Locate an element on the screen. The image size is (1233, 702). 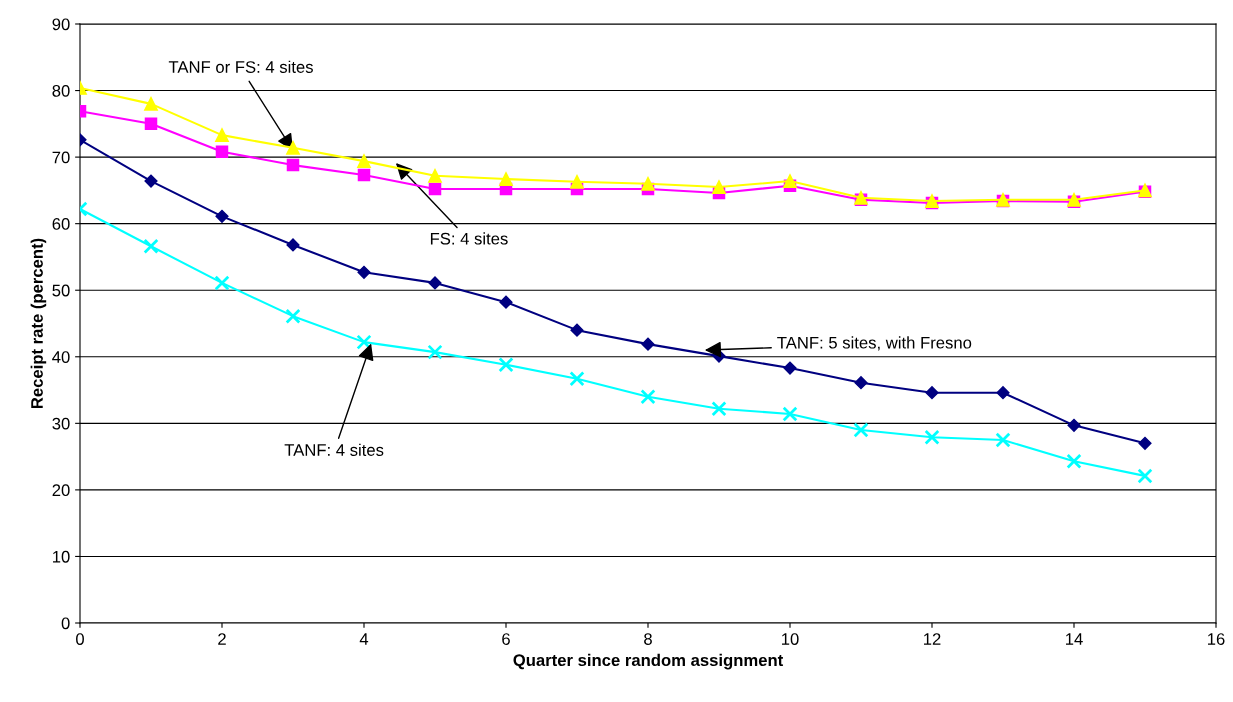
y-tick-label: 80 is located at coordinates (61, 90).